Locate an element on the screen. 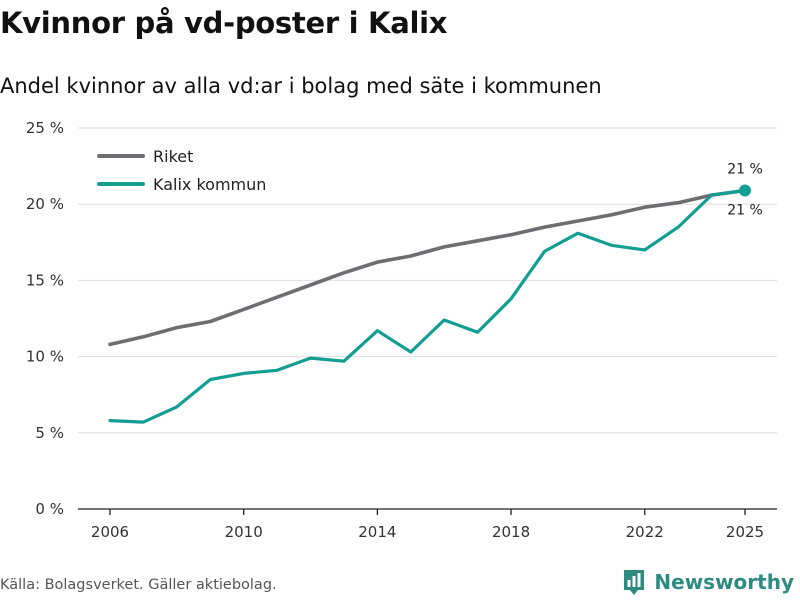  legend-label-riket: Riket is located at coordinates (173, 156).